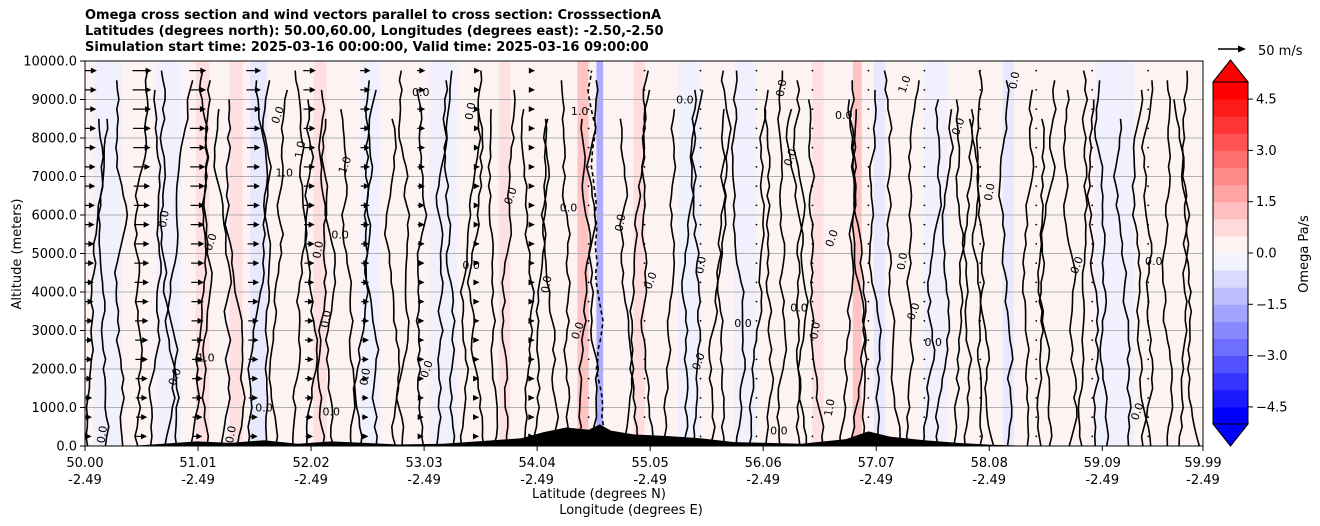  I want to click on y-tick-label: 5000.0, so click(55, 254).